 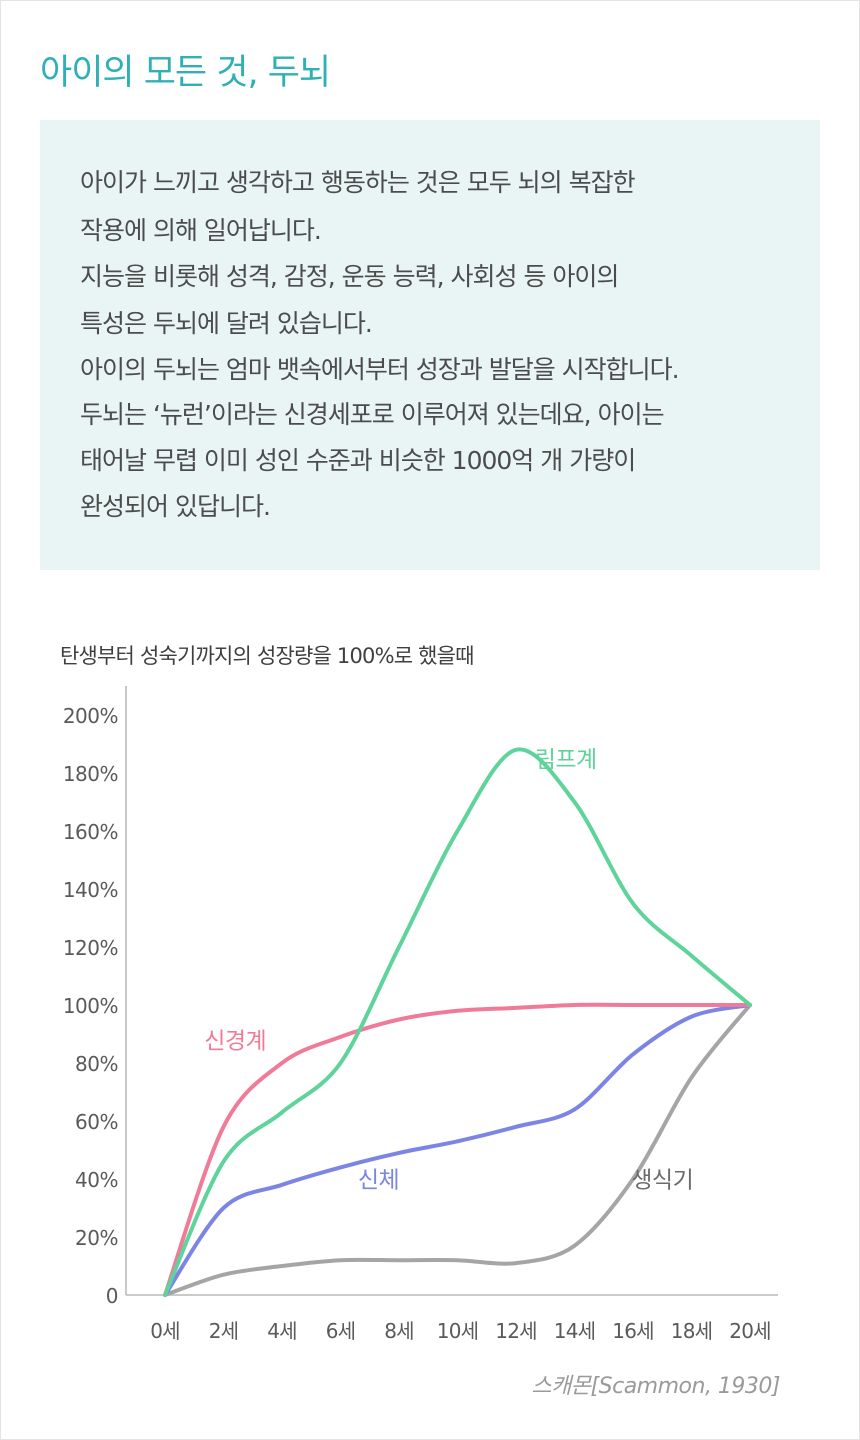 I want to click on chart-title: 탄생부터 성숙기까지의 성장량을 100%로 했을때, so click(x=267, y=656).